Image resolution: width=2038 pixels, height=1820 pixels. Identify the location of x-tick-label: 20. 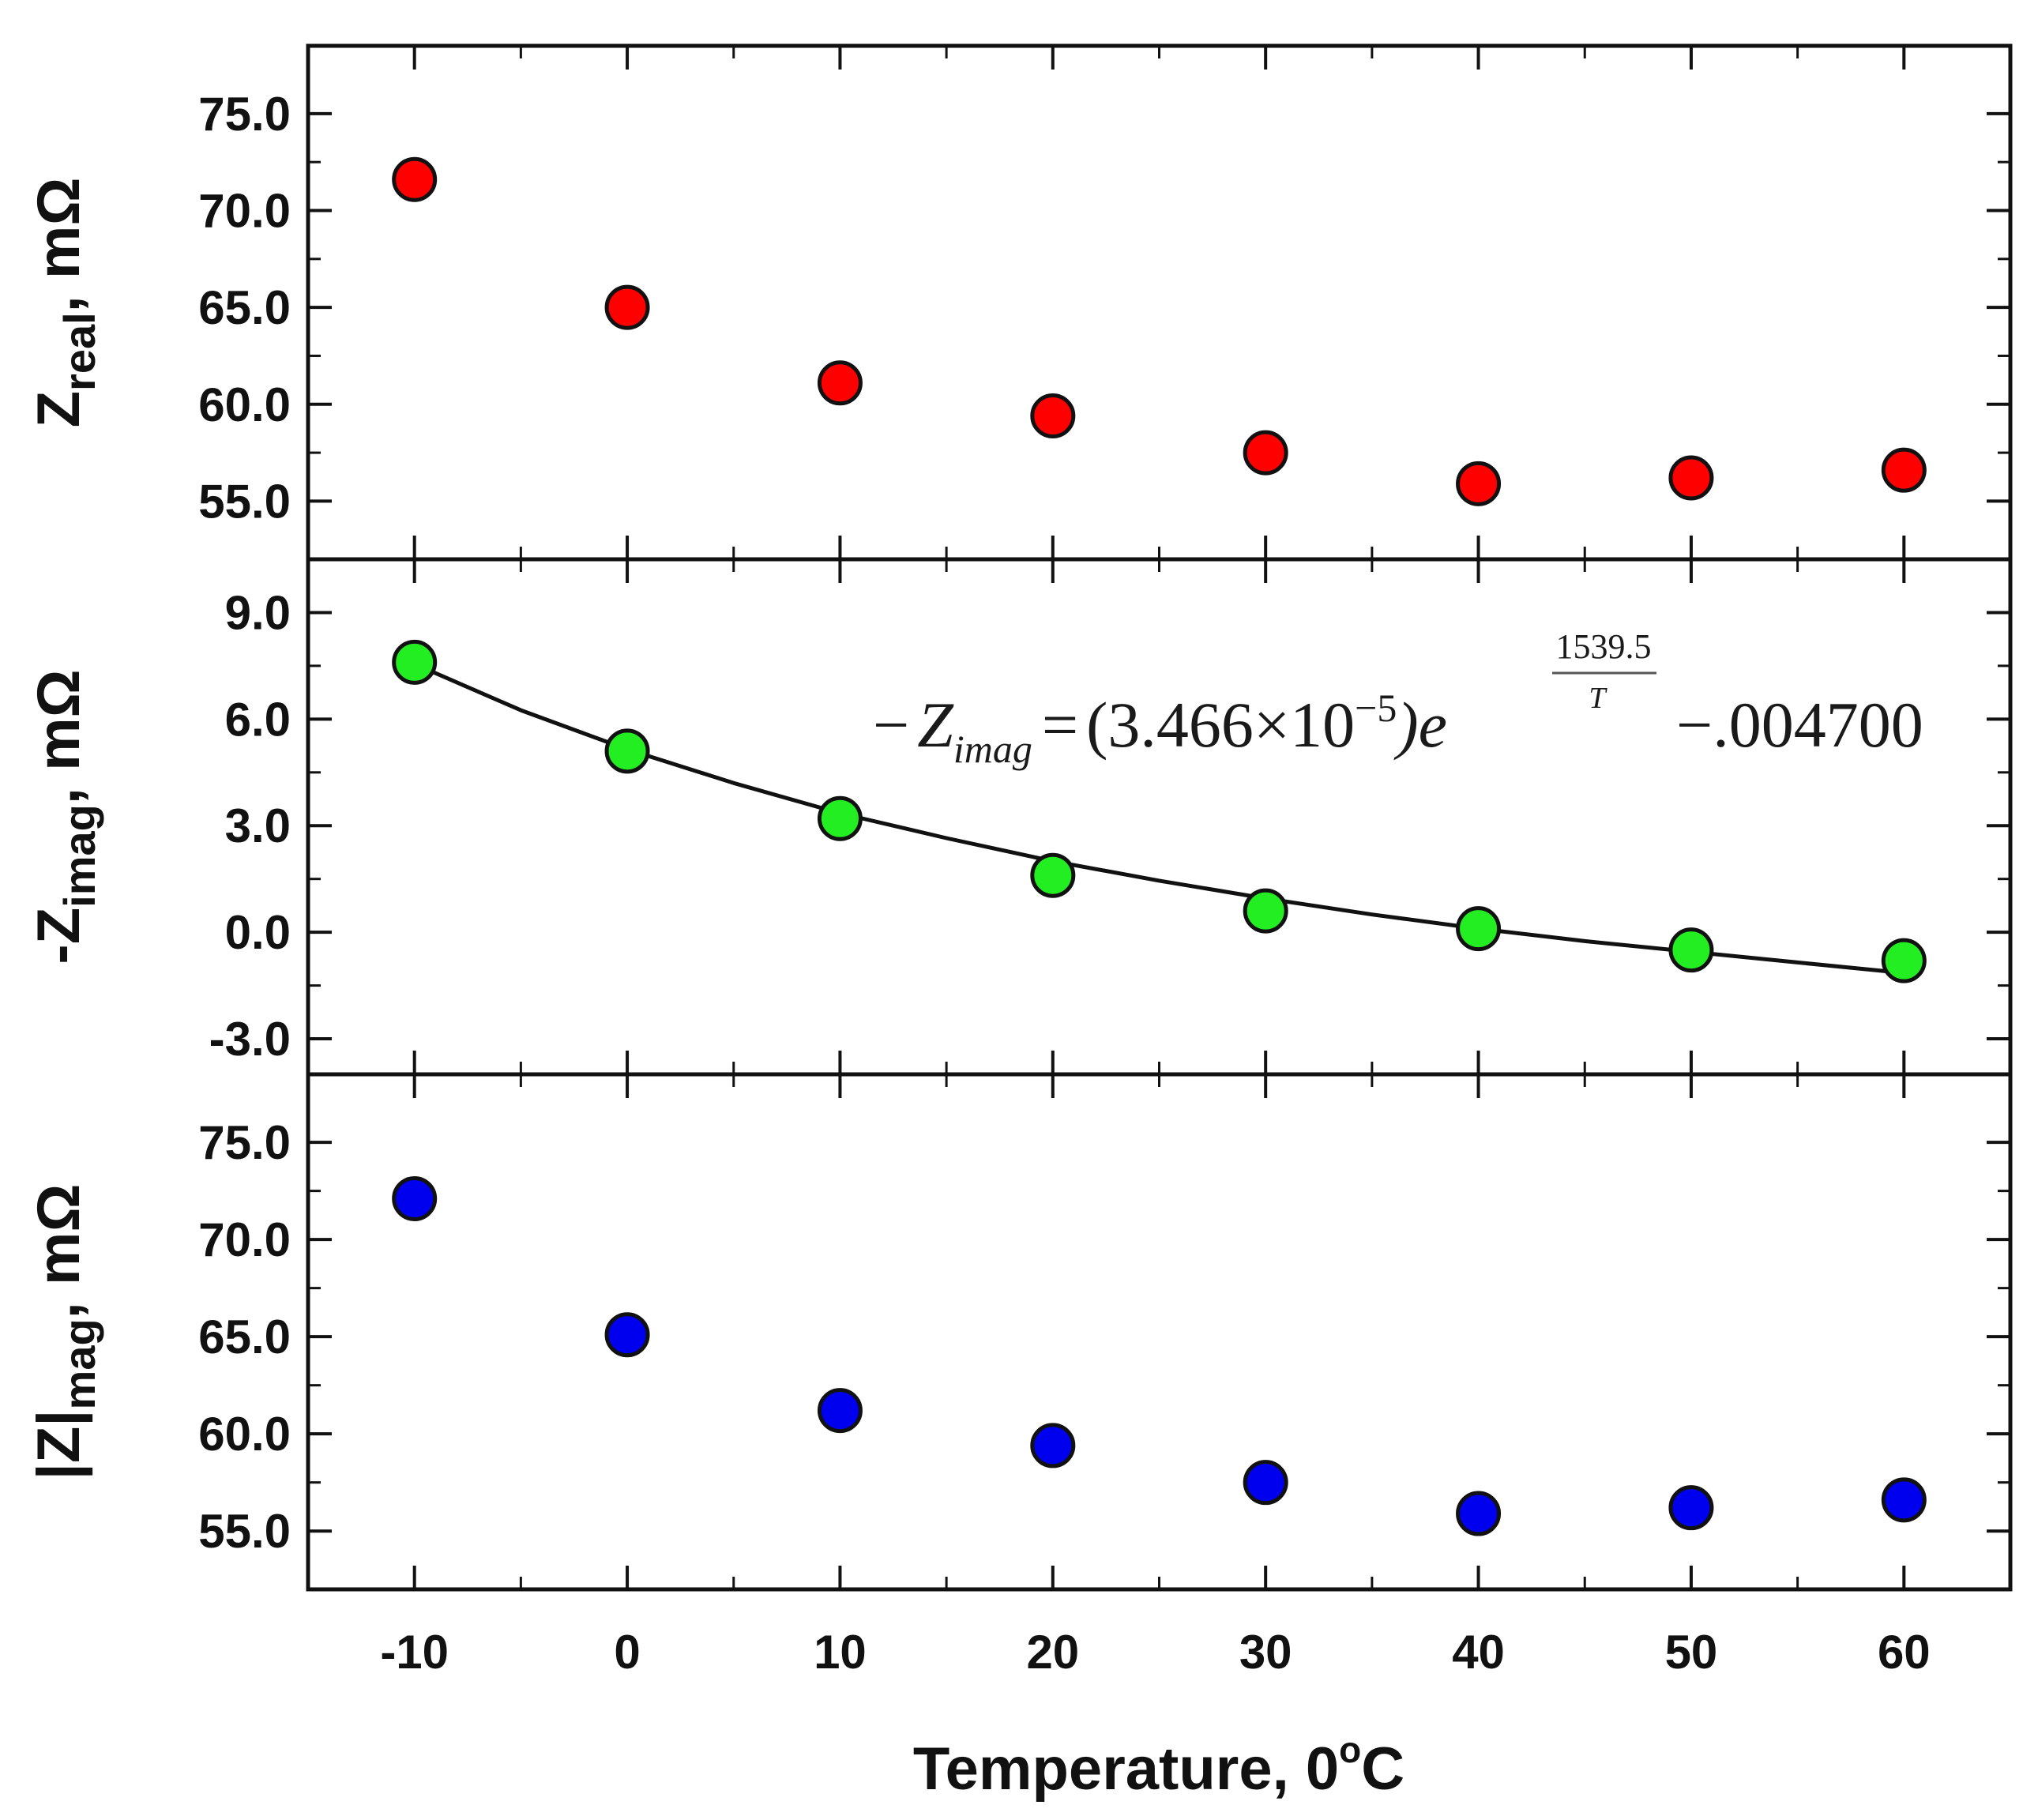
(1052, 1652).